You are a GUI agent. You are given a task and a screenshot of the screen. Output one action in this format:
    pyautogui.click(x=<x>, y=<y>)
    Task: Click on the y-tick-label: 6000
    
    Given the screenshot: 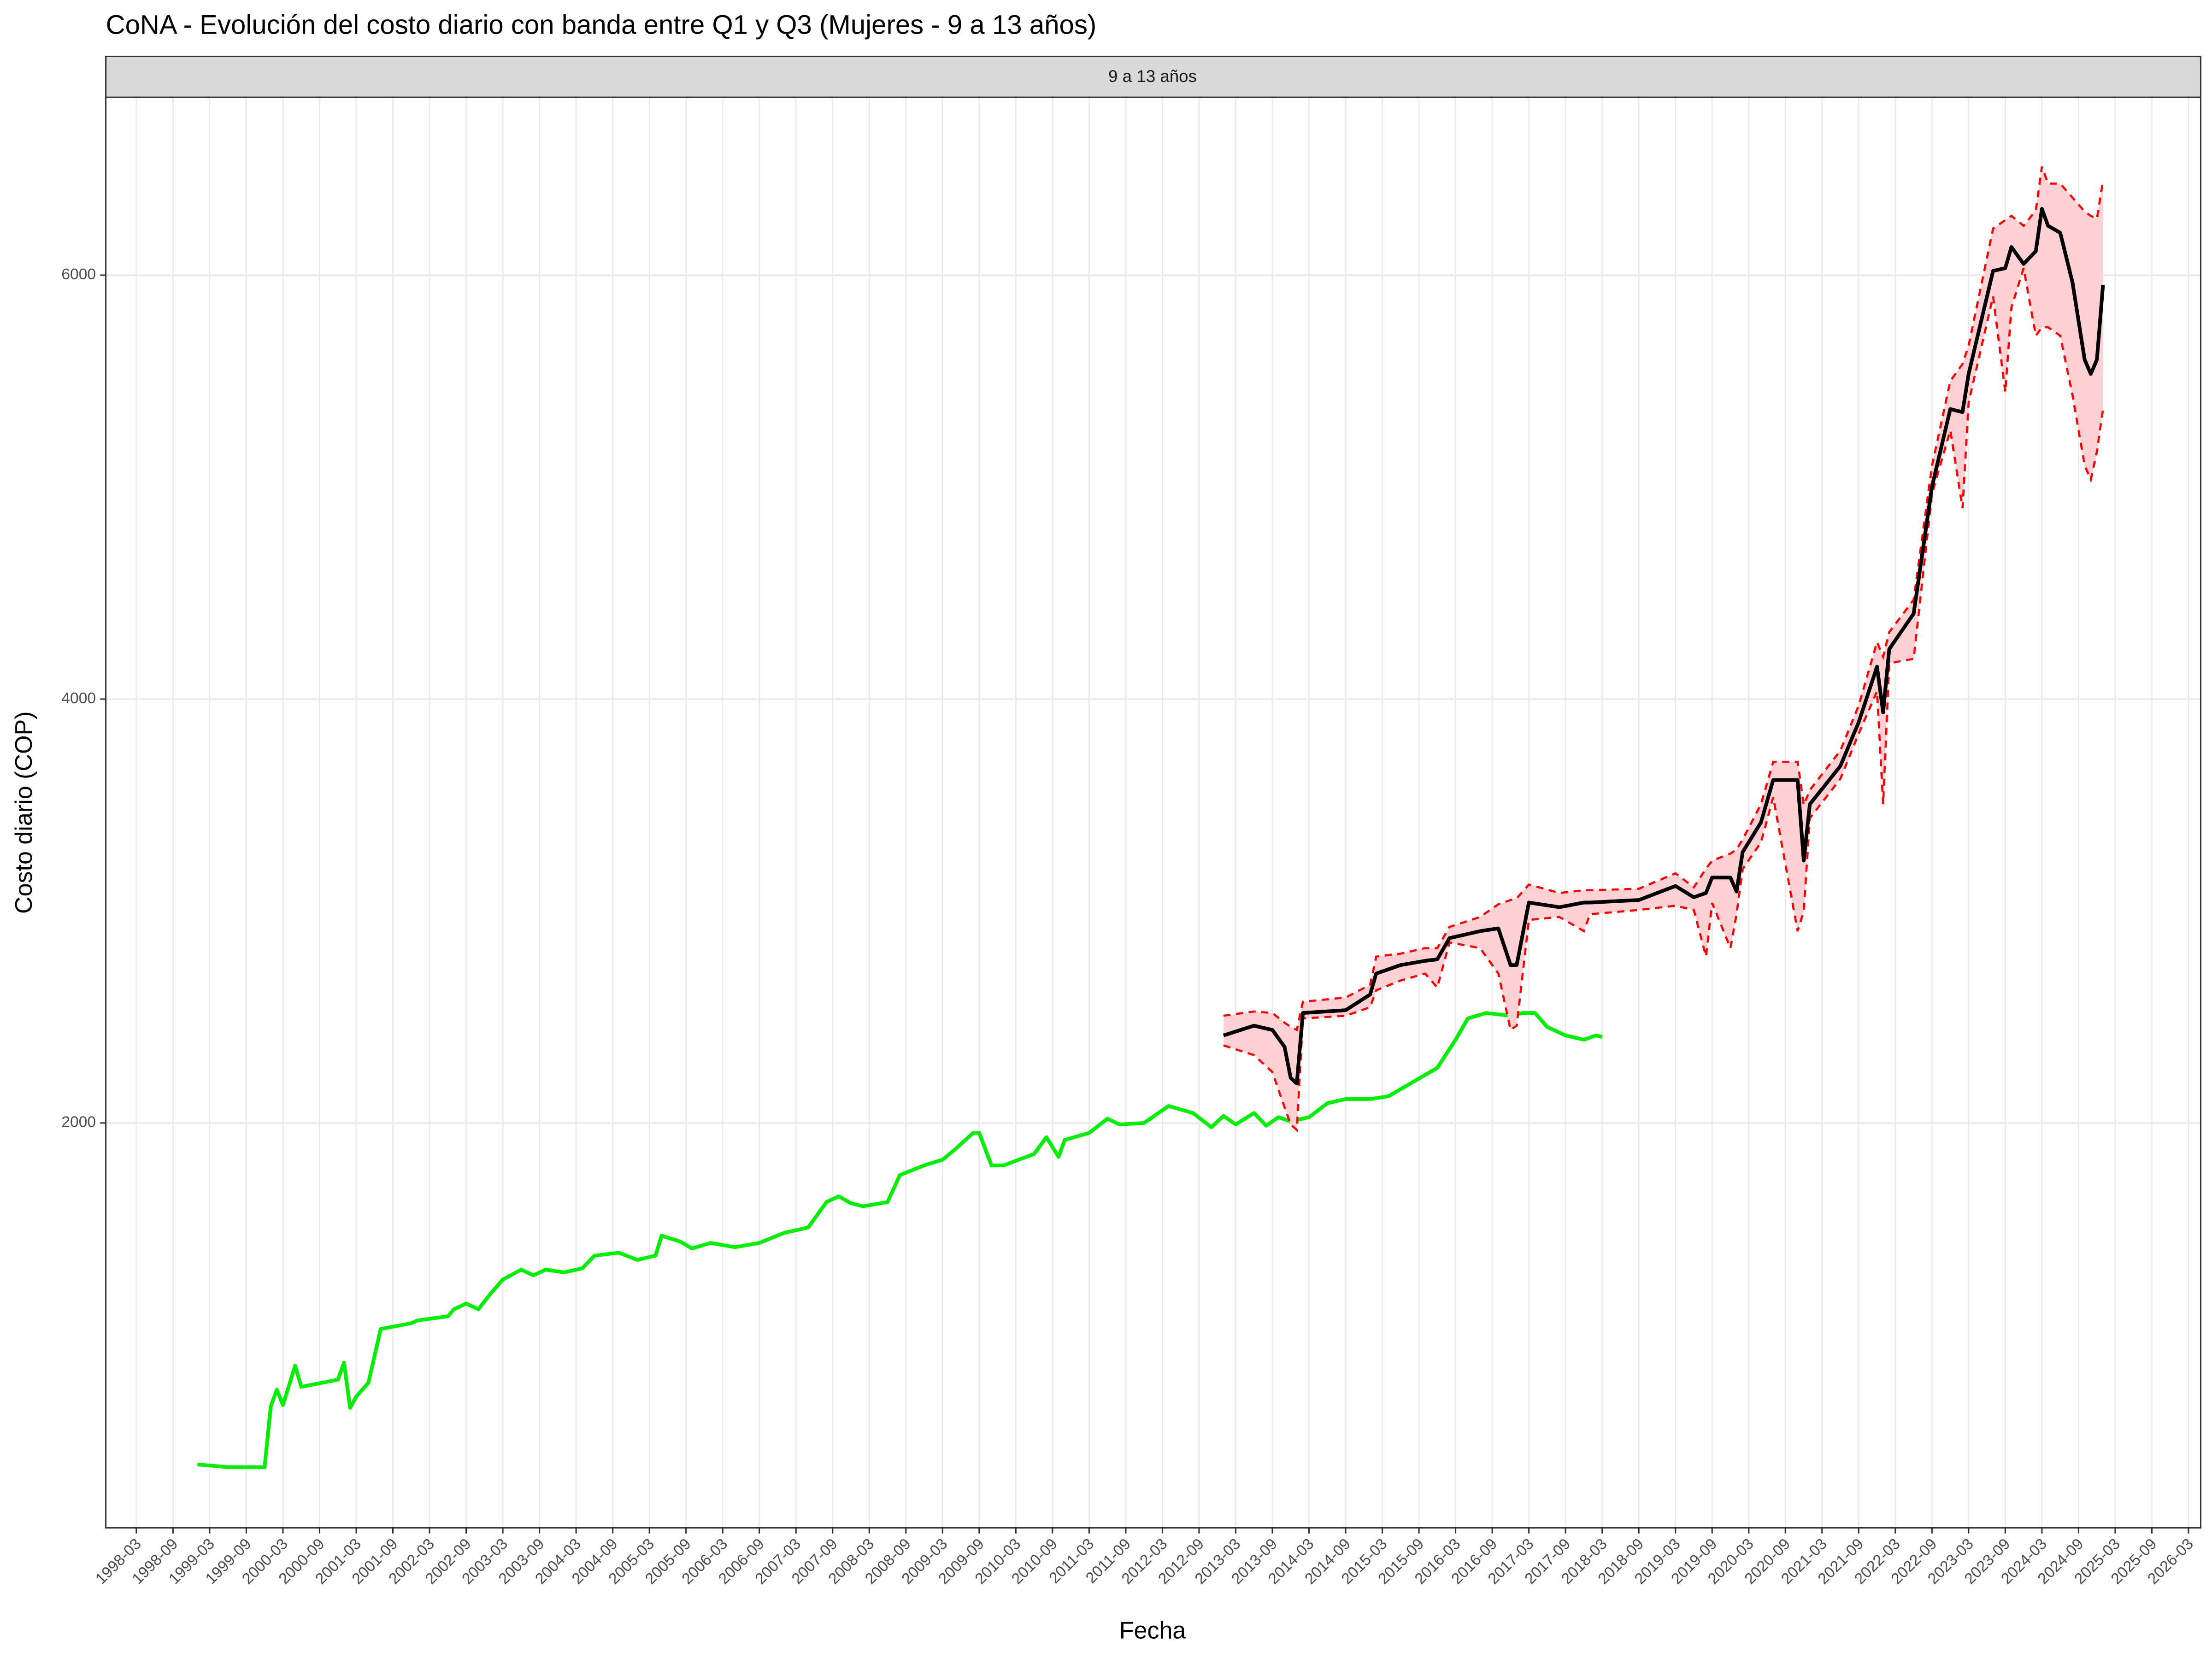 What is the action you would take?
    pyautogui.click(x=78, y=274)
    